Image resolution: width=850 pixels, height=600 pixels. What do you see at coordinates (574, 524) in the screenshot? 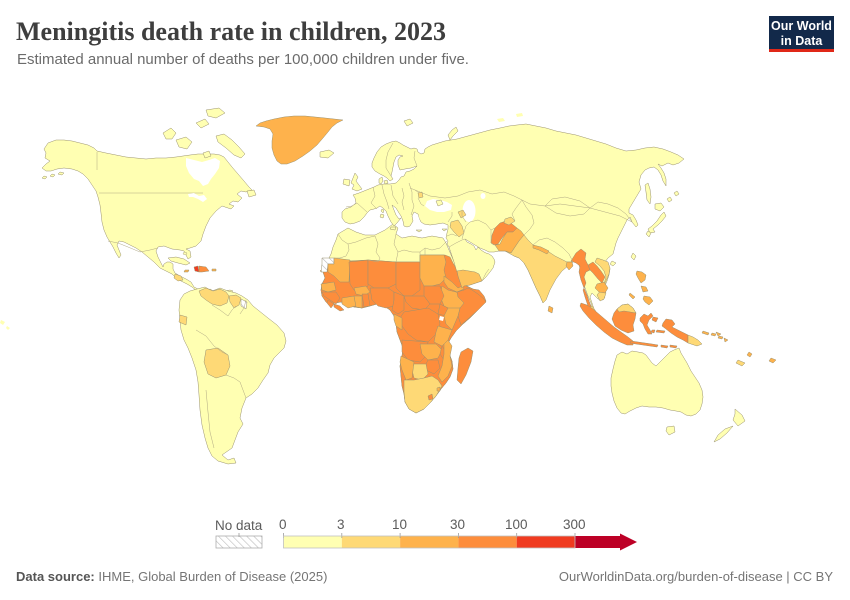
I see `svg-text: 300` at bounding box center [574, 524].